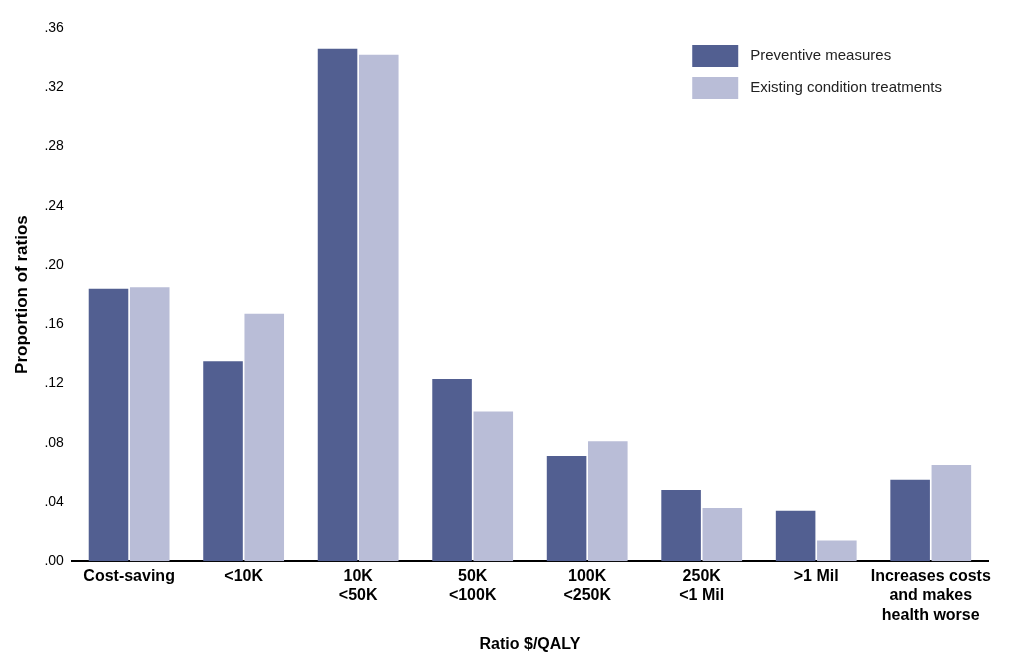  Describe the element at coordinates (54, 204) in the screenshot. I see `y-tick-label: .24` at that location.